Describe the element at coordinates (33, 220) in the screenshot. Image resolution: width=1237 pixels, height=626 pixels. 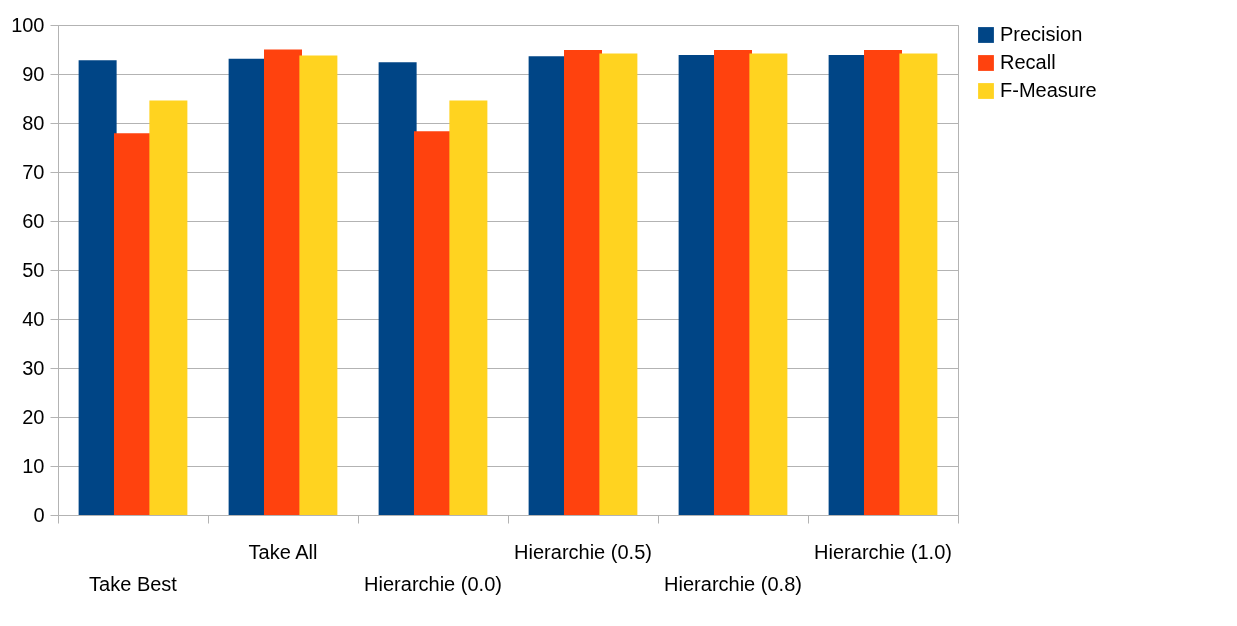
I see `y-tick-label: 60` at that location.